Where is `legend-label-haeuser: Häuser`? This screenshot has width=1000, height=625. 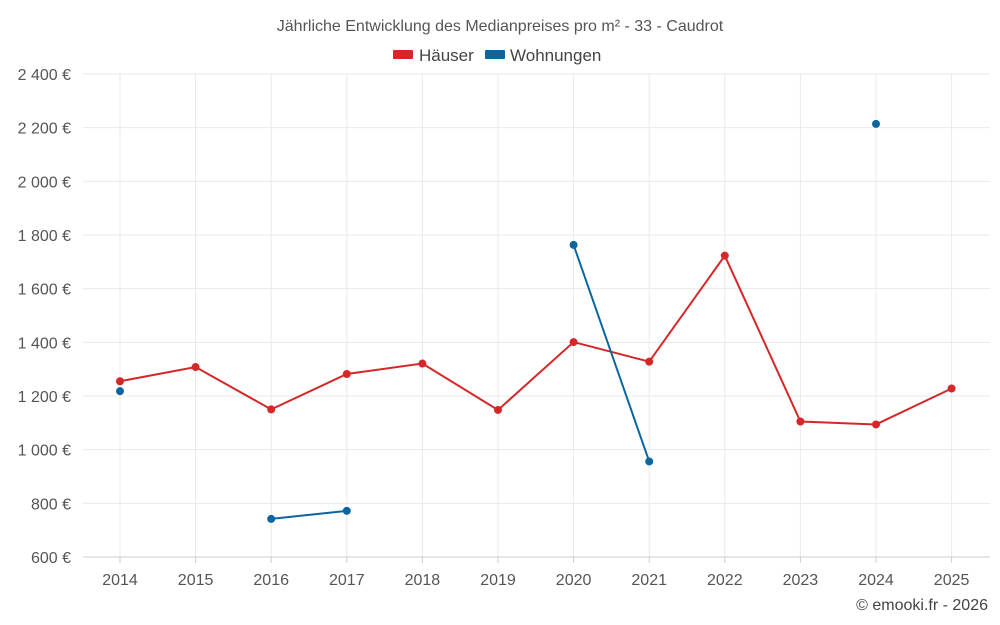 legend-label-haeuser: Häuser is located at coordinates (446, 55).